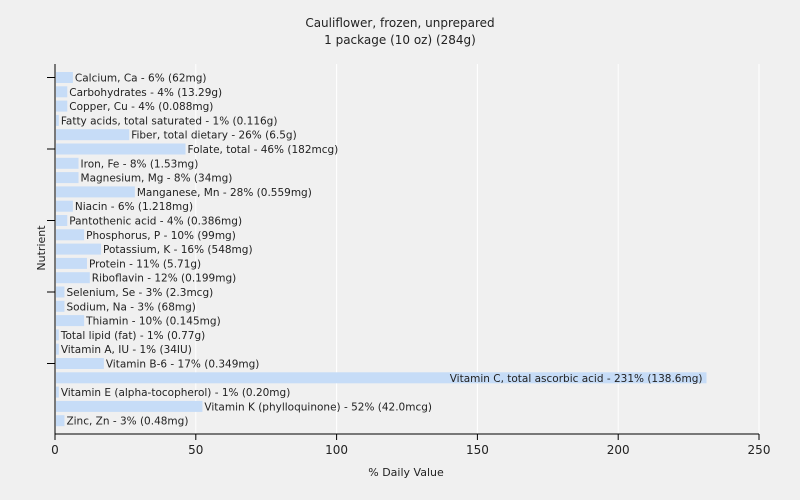  Describe the element at coordinates (55, 450) in the screenshot. I see `x-tick-label-0: 0` at that location.